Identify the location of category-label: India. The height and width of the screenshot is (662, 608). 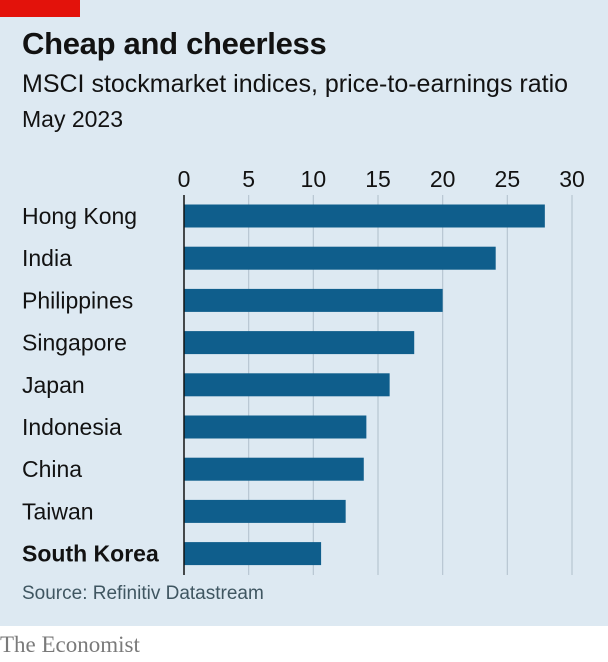
(47, 258).